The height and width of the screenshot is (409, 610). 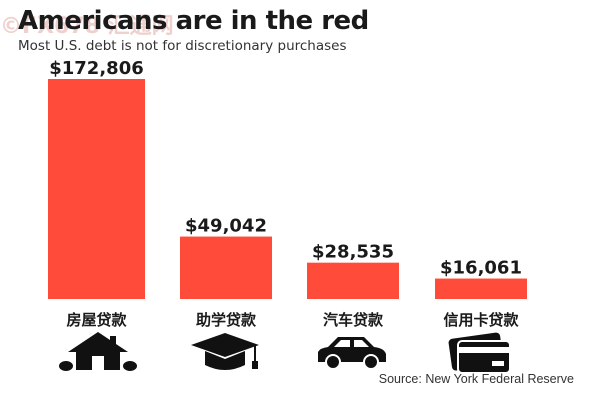 I want to click on chart-title: Americans are in the red, so click(x=193, y=21).